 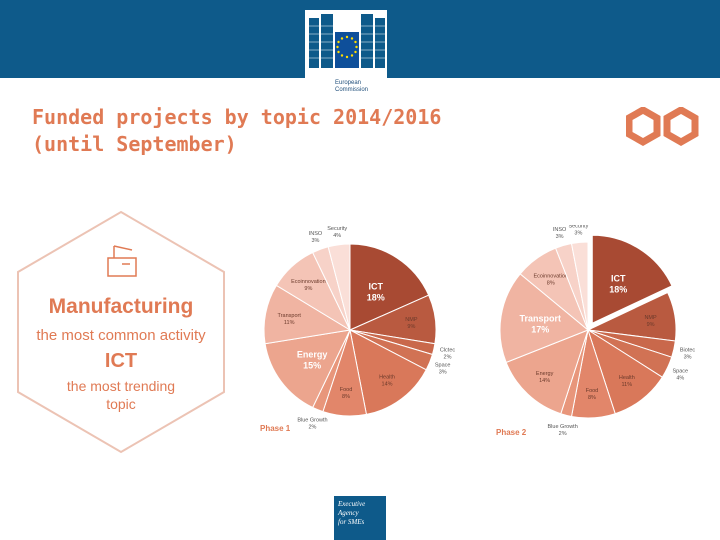 What do you see at coordinates (389, 287) in the screenshot?
I see `pie-1-slice-ict` at bounding box center [389, 287].